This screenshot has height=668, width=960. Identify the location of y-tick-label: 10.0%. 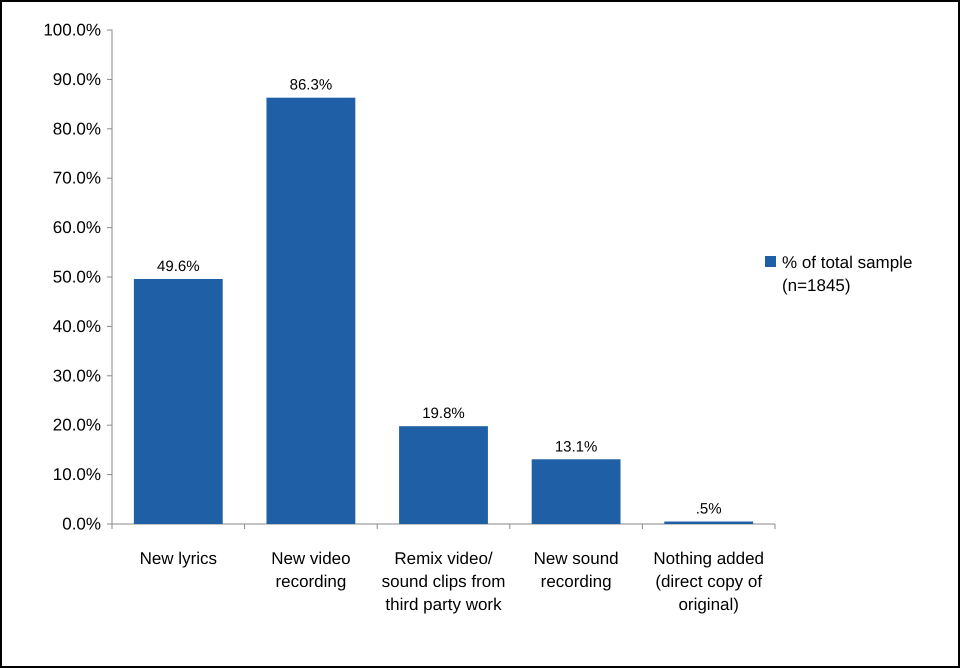
(76, 474).